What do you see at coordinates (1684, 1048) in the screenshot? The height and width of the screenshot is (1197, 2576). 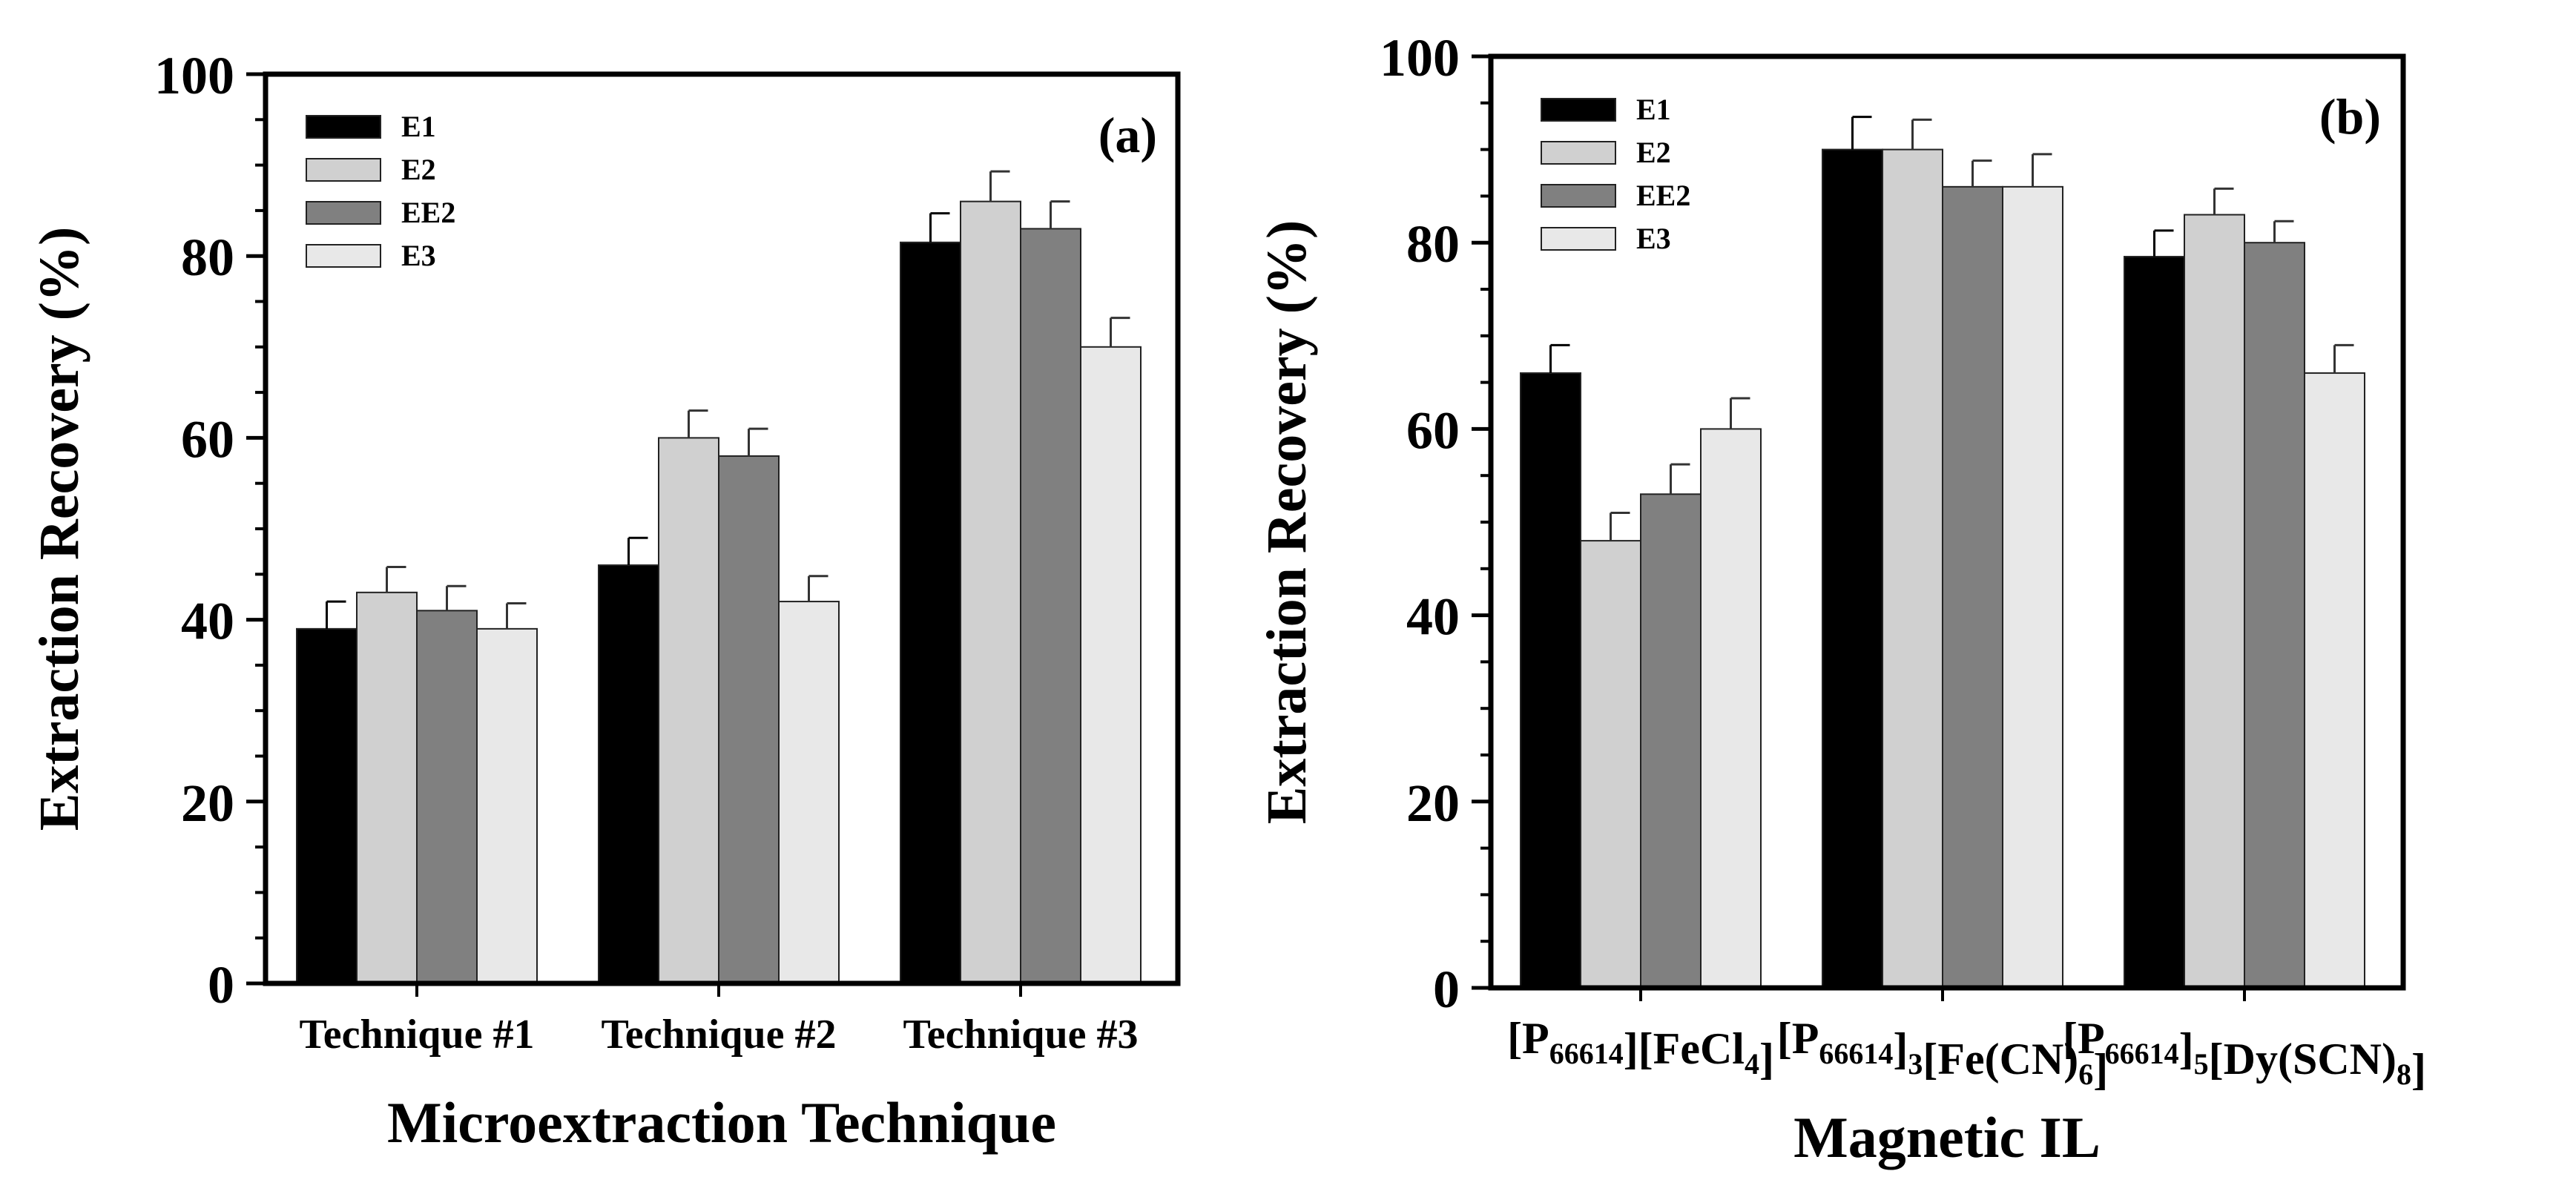 I see `x-tick-label-part: ][FeCl` at bounding box center [1684, 1048].